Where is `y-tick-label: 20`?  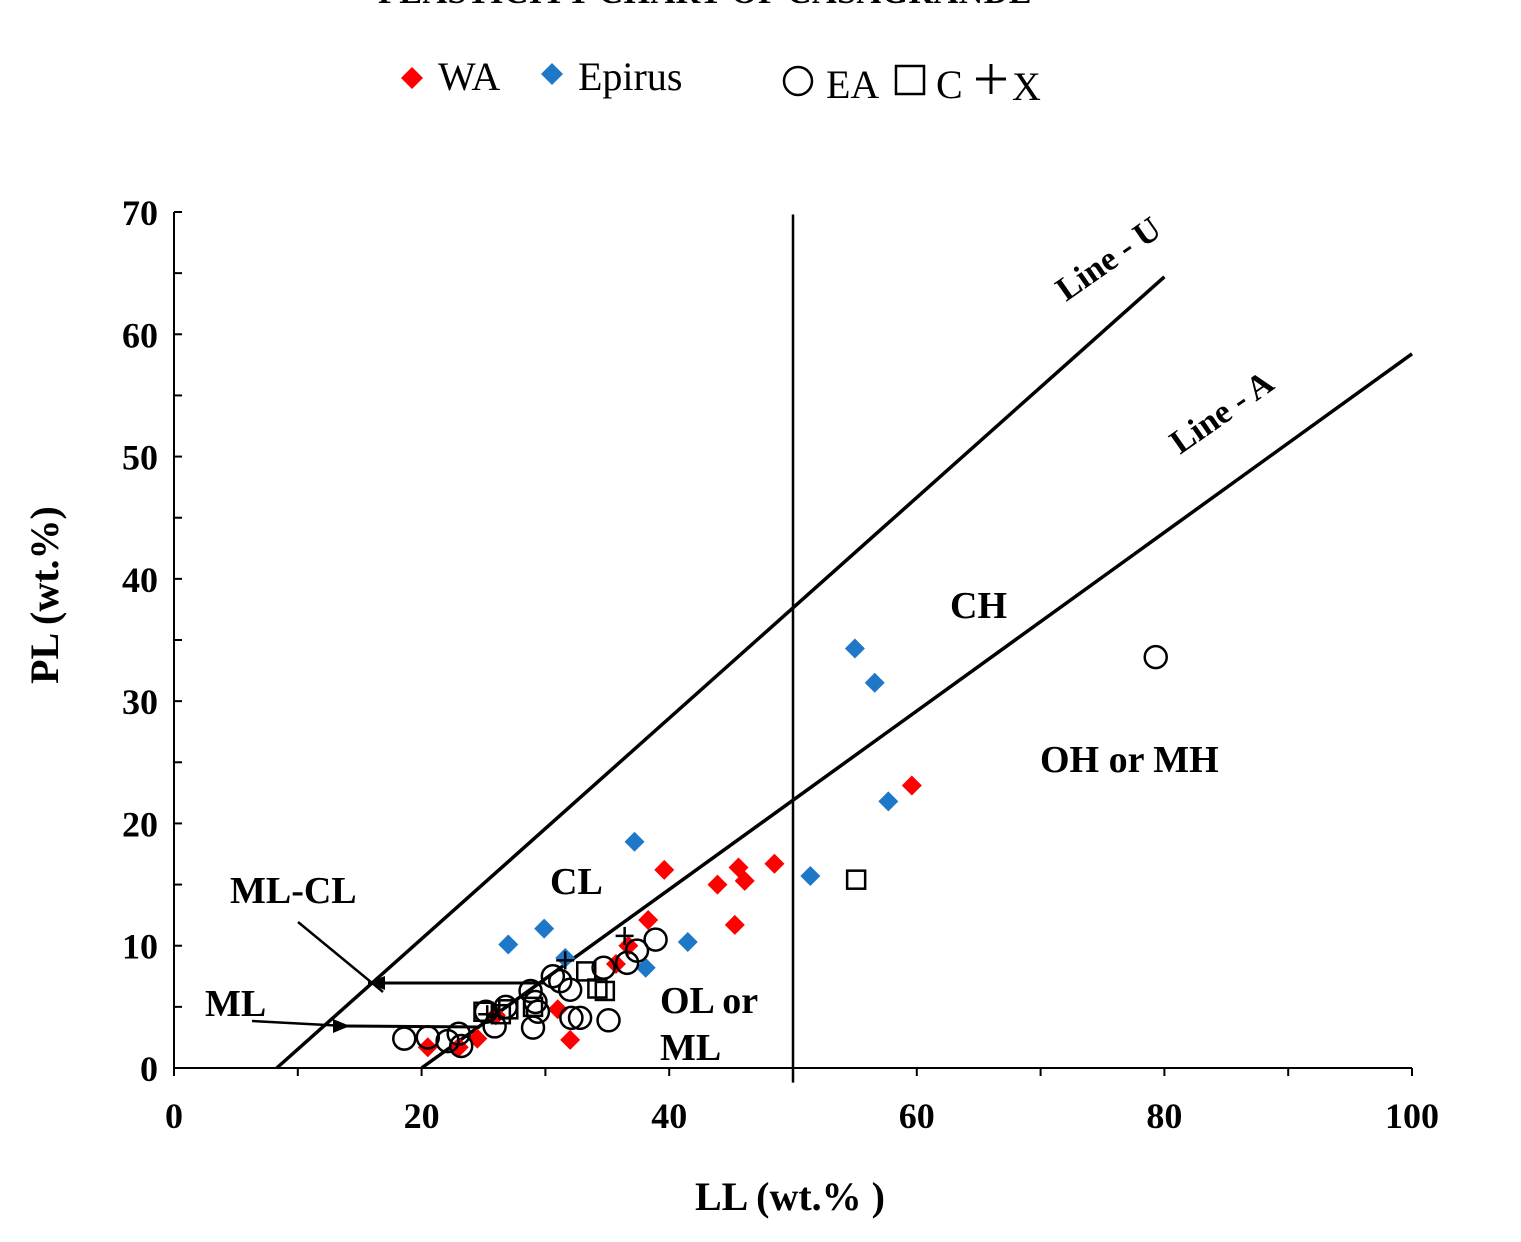 y-tick-label: 20 is located at coordinates (140, 824).